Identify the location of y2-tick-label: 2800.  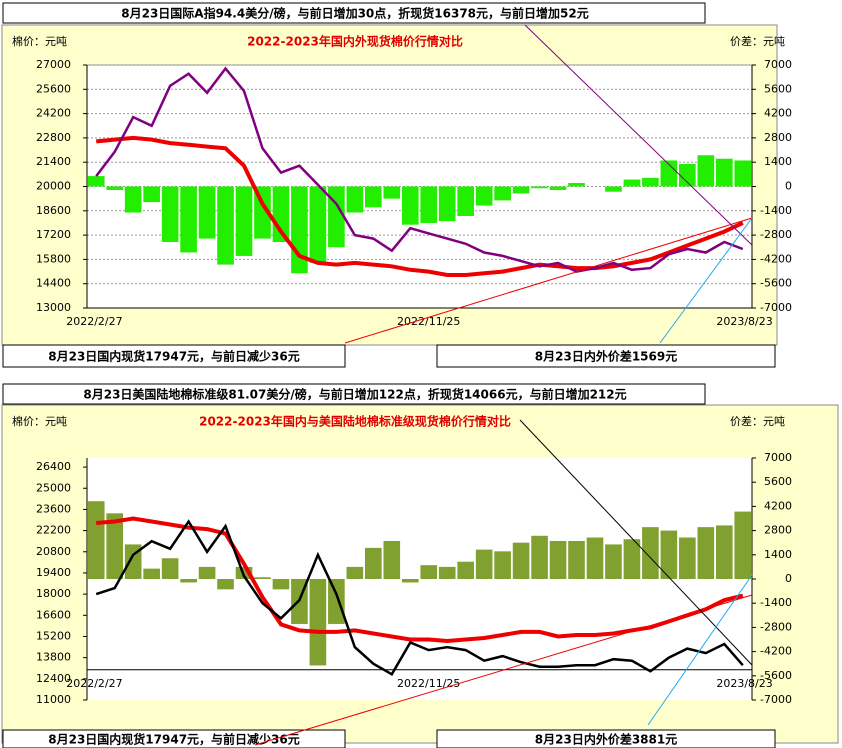
(778, 530).